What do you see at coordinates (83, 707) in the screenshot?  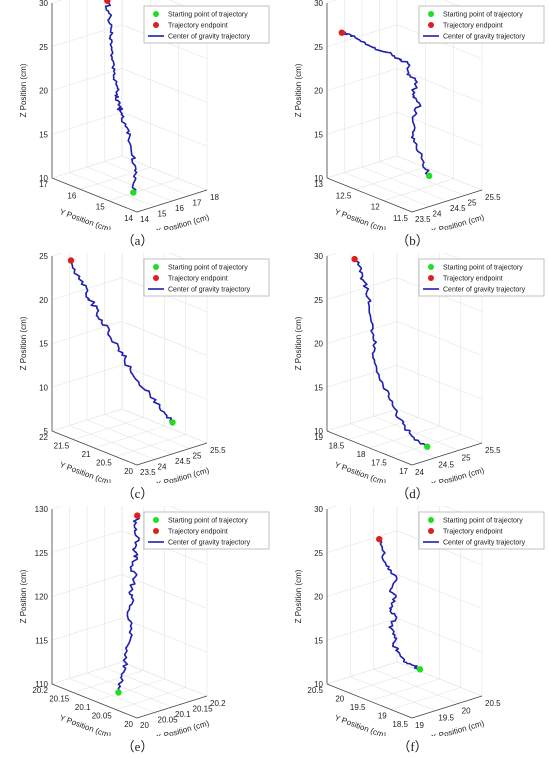 I see `y-tick-label: 20.1` at bounding box center [83, 707].